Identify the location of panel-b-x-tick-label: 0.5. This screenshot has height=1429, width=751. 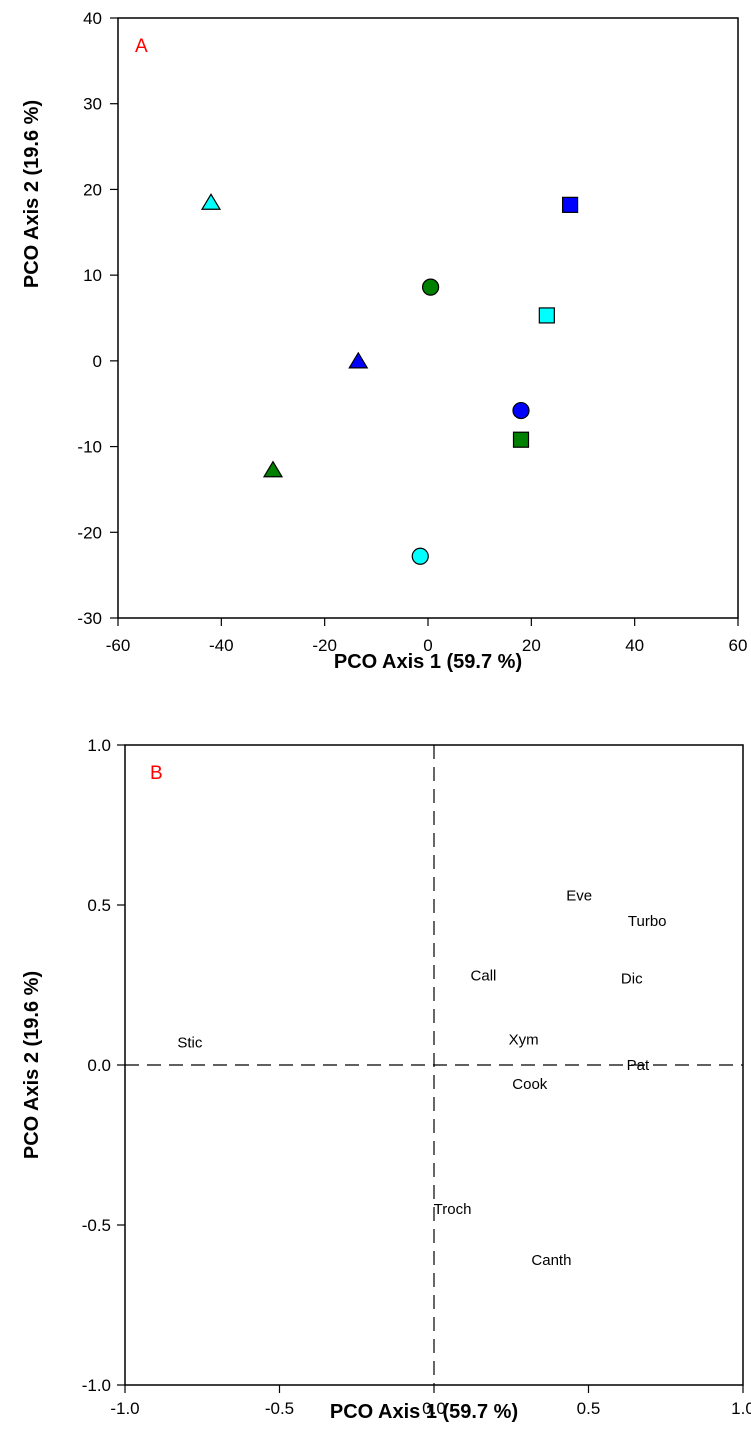
(589, 1408).